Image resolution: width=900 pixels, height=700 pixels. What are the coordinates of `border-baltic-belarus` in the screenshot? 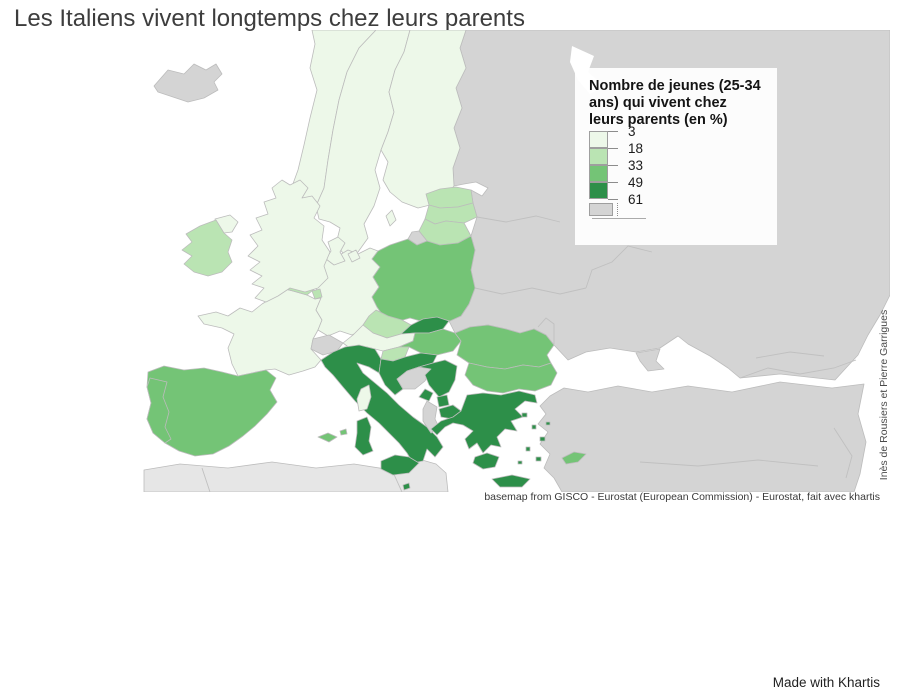 It's located at (518, 219).